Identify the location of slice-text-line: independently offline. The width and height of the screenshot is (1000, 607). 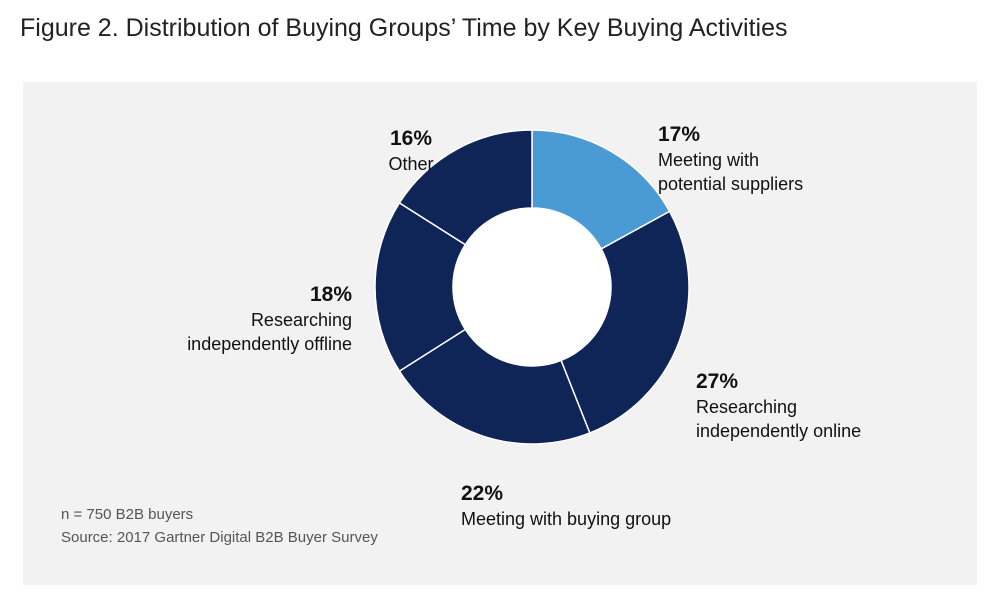
(269, 344).